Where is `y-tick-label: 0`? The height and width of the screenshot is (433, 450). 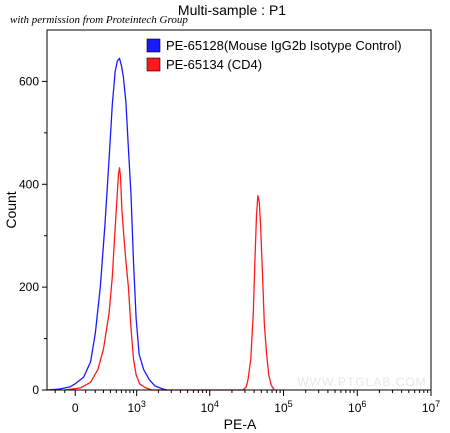
y-tick-label: 0 is located at coordinates (35, 390).